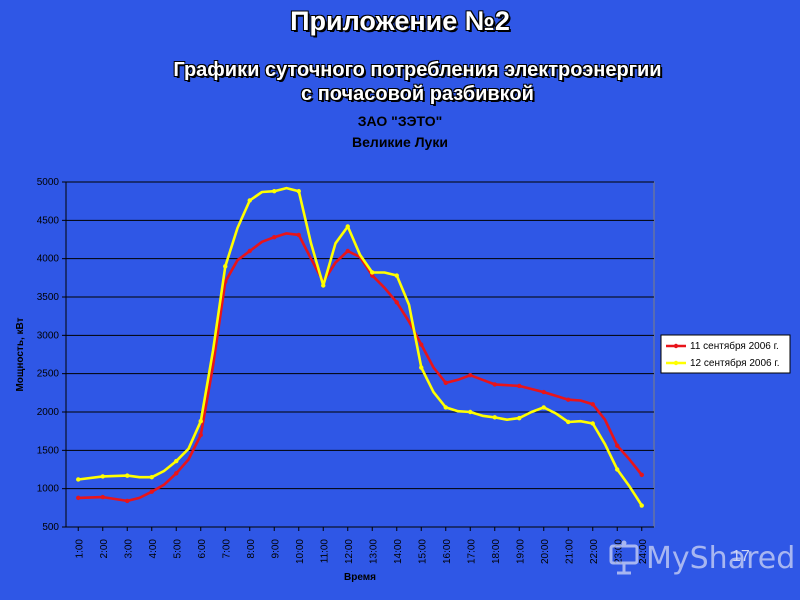  What do you see at coordinates (48, 374) in the screenshot?
I see `y-tick-label: 2500` at bounding box center [48, 374].